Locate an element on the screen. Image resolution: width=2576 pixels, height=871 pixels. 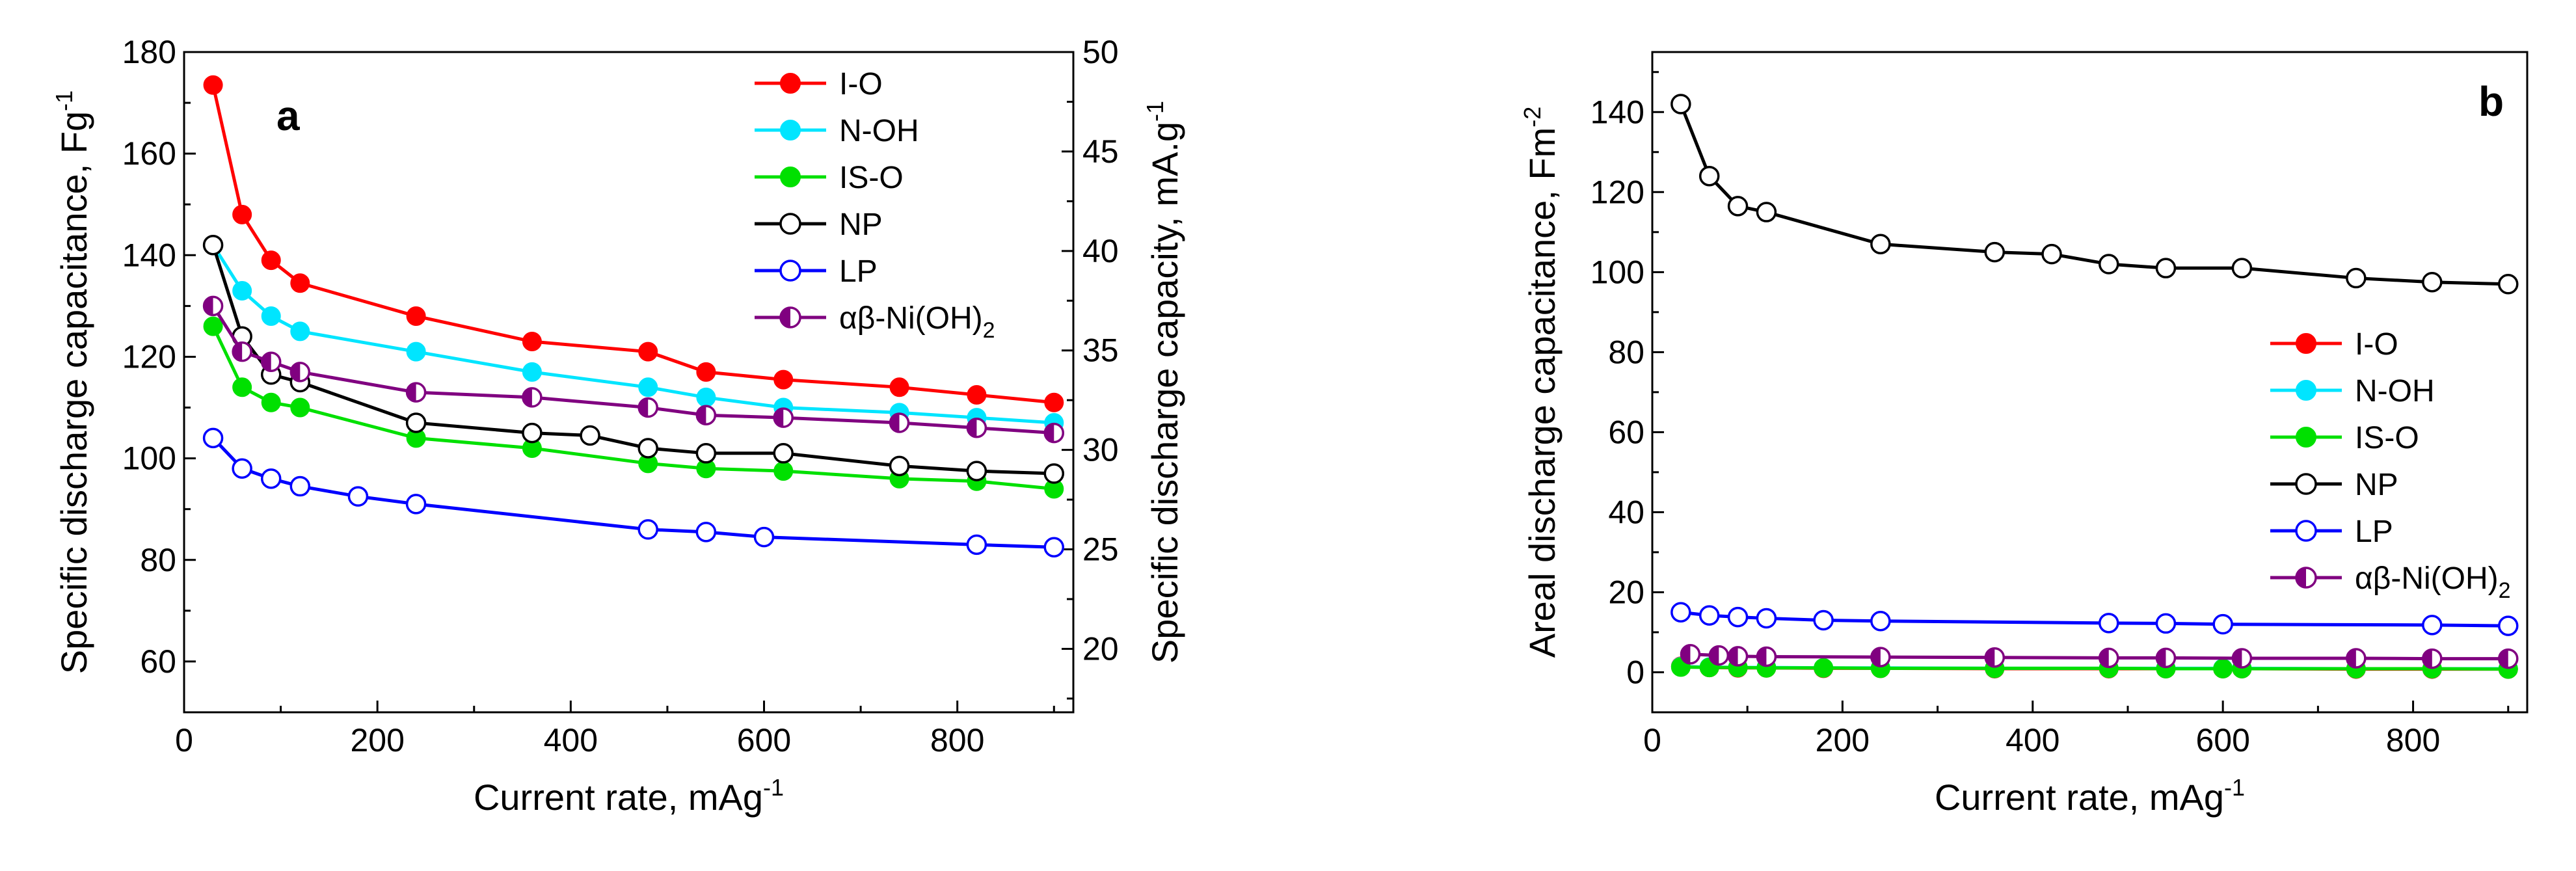
y-tick-label: 0 is located at coordinates (1635, 672).